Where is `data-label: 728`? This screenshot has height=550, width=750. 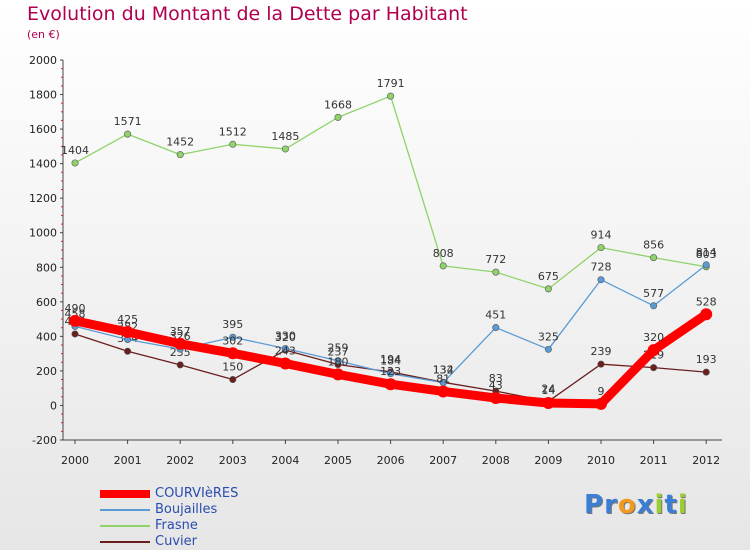
data-label: 728 is located at coordinates (601, 267).